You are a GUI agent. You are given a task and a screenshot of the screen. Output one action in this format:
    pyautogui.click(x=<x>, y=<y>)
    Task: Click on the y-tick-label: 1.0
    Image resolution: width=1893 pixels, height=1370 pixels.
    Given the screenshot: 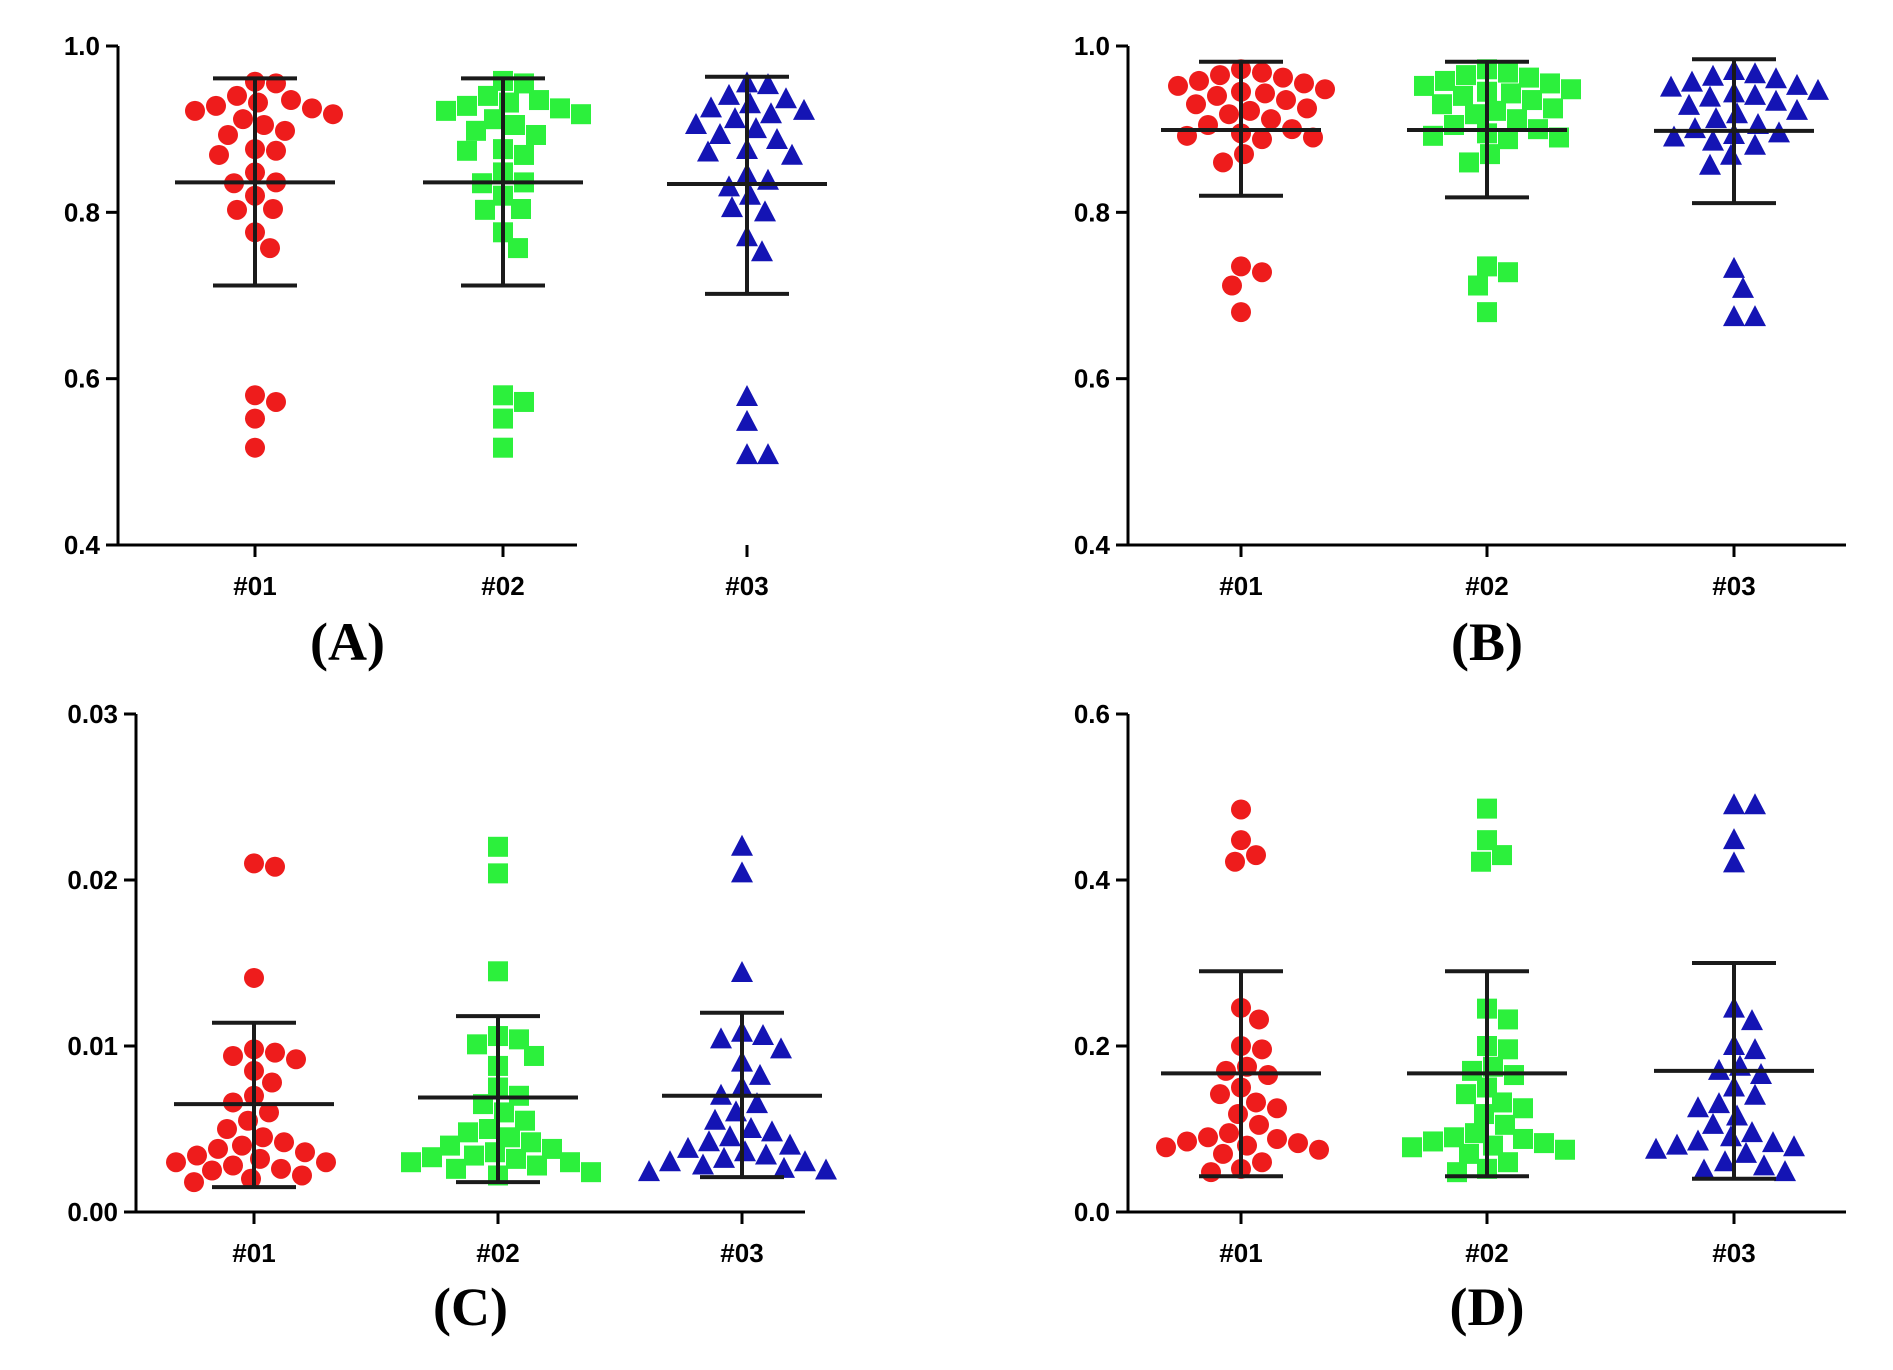 What is the action you would take?
    pyautogui.click(x=1092, y=46)
    